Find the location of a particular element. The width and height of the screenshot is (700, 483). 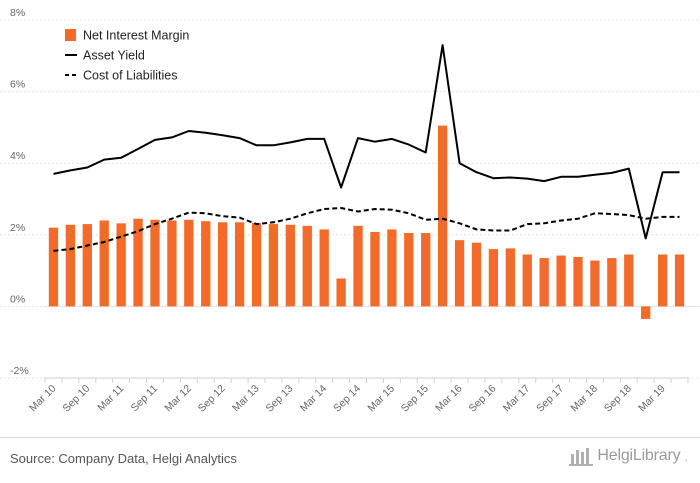

x-tick-label: Mar 16 is located at coordinates (449, 399).